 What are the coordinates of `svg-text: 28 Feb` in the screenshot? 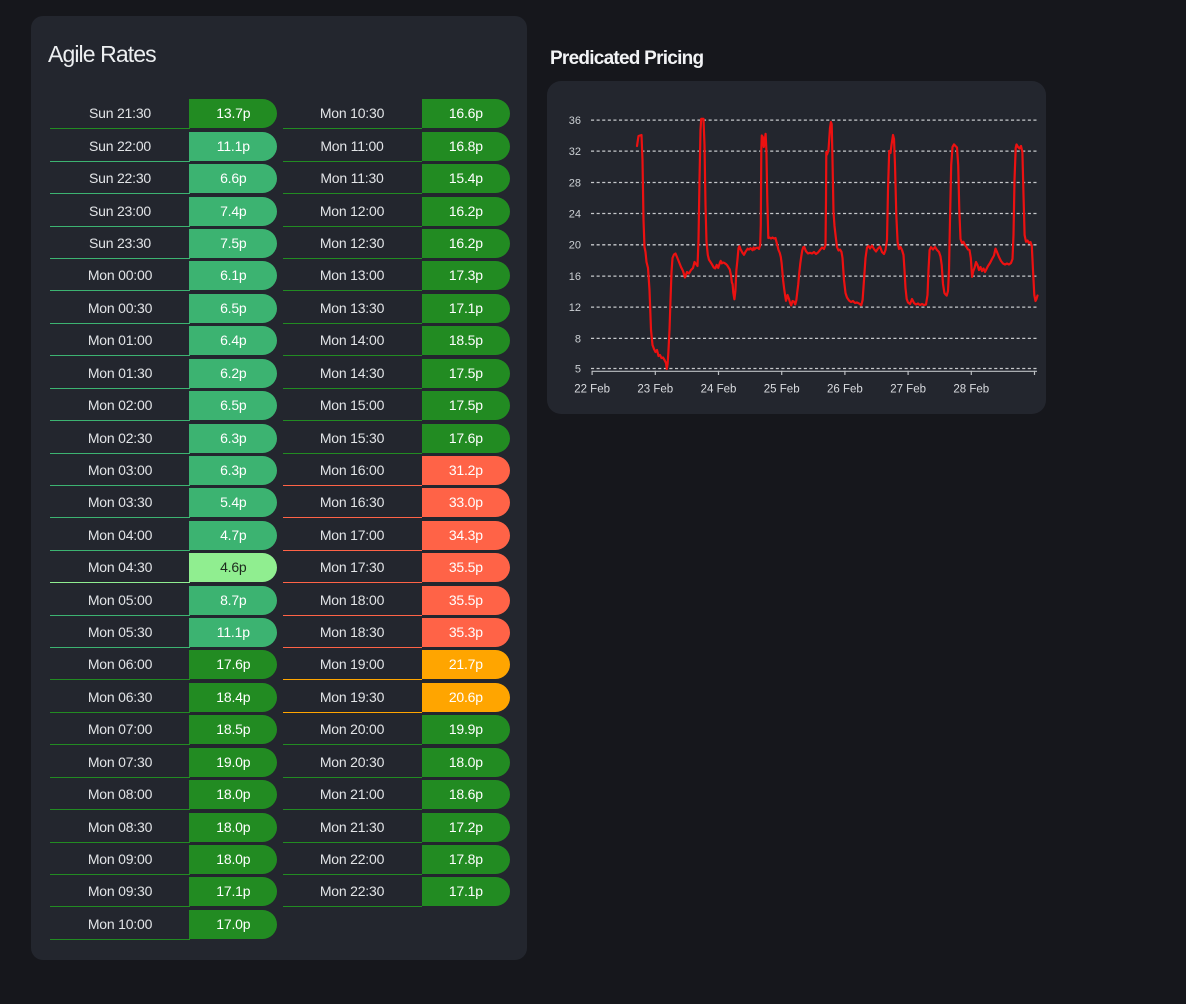 It's located at (971, 389).